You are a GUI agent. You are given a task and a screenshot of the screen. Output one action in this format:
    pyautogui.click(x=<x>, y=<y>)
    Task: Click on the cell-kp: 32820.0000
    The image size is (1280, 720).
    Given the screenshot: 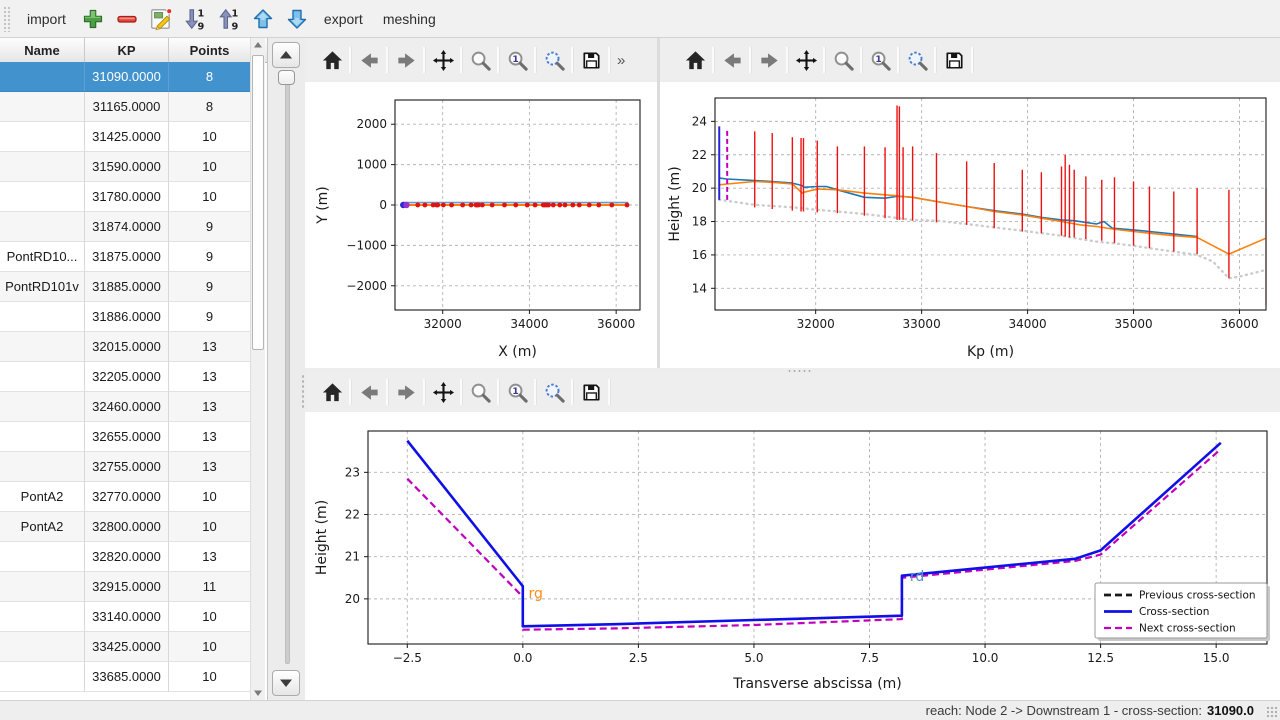 What is the action you would take?
    pyautogui.click(x=127, y=557)
    